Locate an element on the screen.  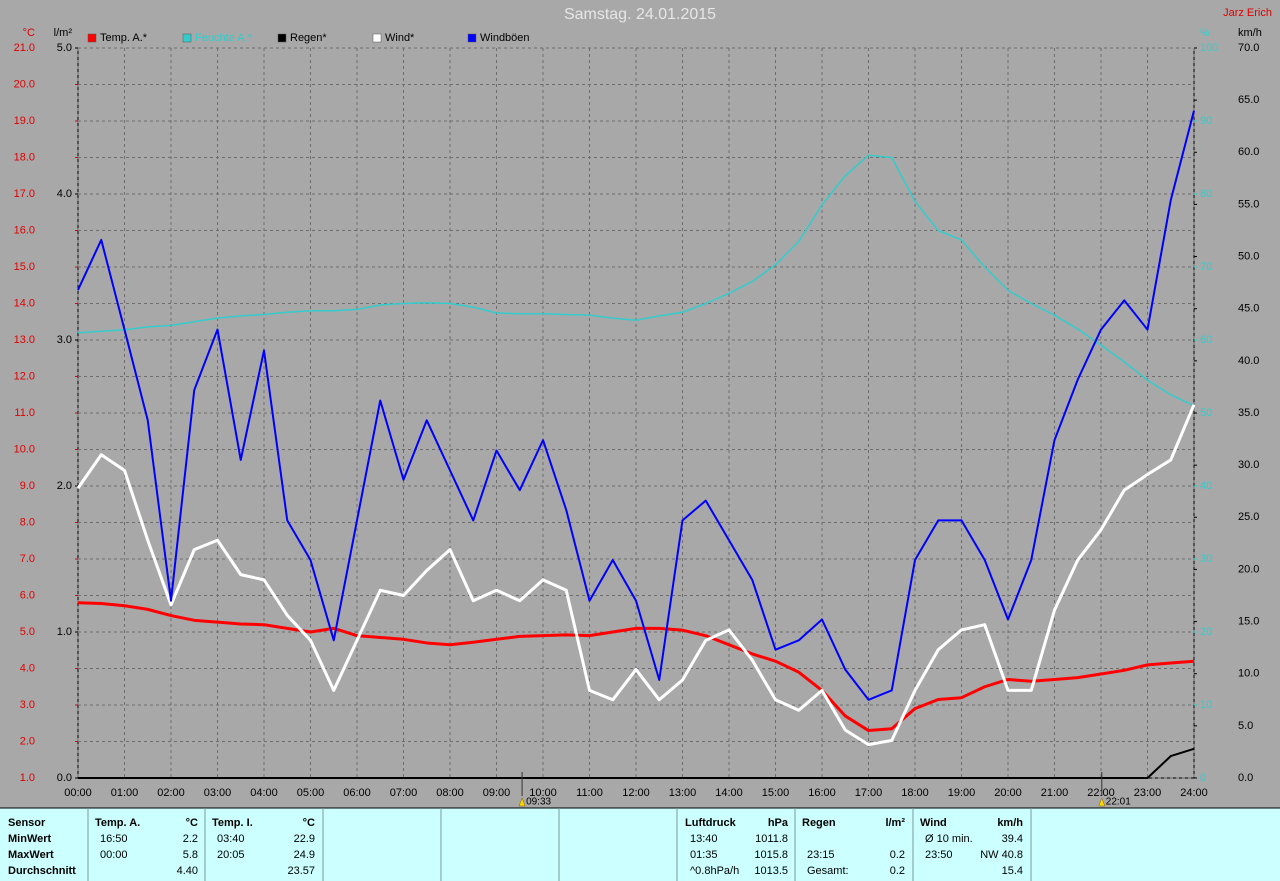
cell-value: 24.9 is located at coordinates (304, 855).